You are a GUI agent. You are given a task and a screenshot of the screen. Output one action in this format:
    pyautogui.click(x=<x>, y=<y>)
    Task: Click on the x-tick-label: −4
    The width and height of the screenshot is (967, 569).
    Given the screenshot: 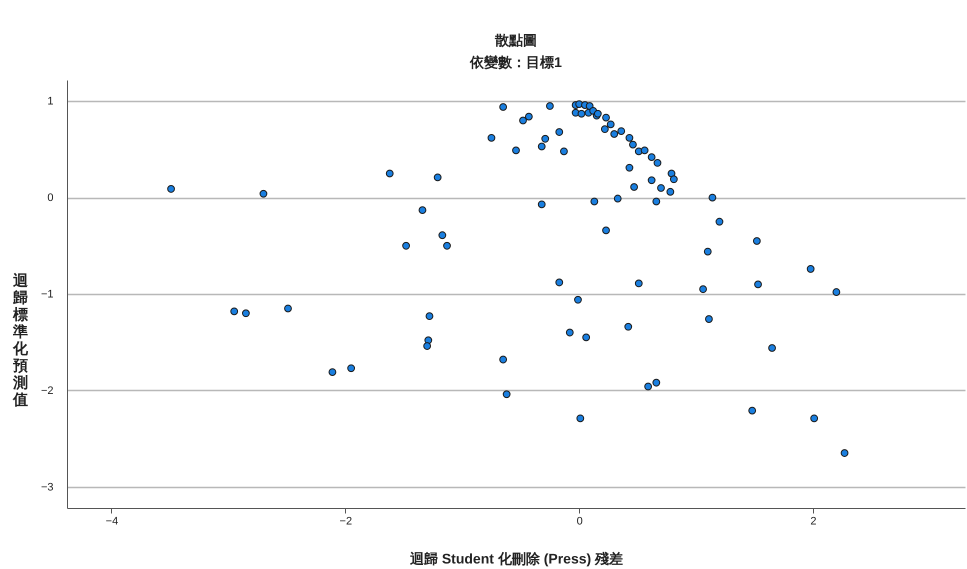 What is the action you would take?
    pyautogui.click(x=112, y=522)
    